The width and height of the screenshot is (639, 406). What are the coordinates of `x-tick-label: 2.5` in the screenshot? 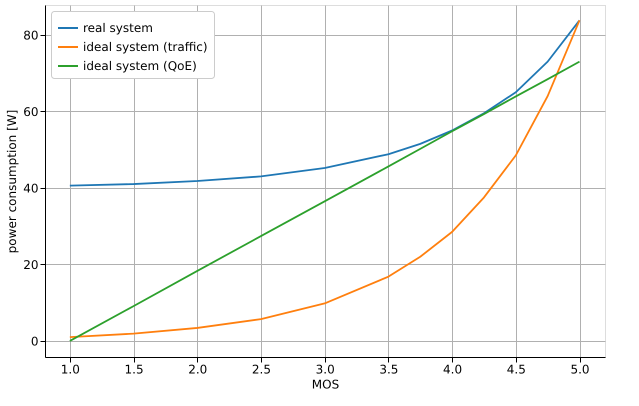 It's located at (262, 369).